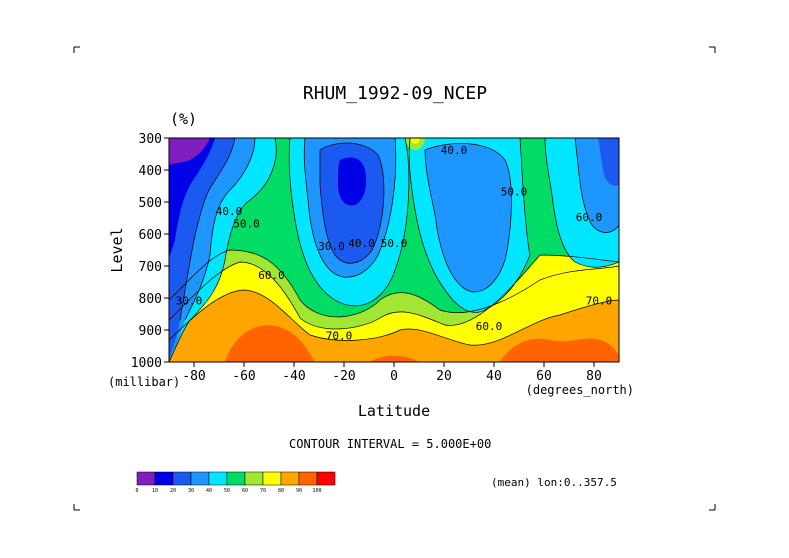 The height and width of the screenshot is (558, 789). What do you see at coordinates (150, 299) in the screenshot?
I see `y-tick-label: 800` at bounding box center [150, 299].